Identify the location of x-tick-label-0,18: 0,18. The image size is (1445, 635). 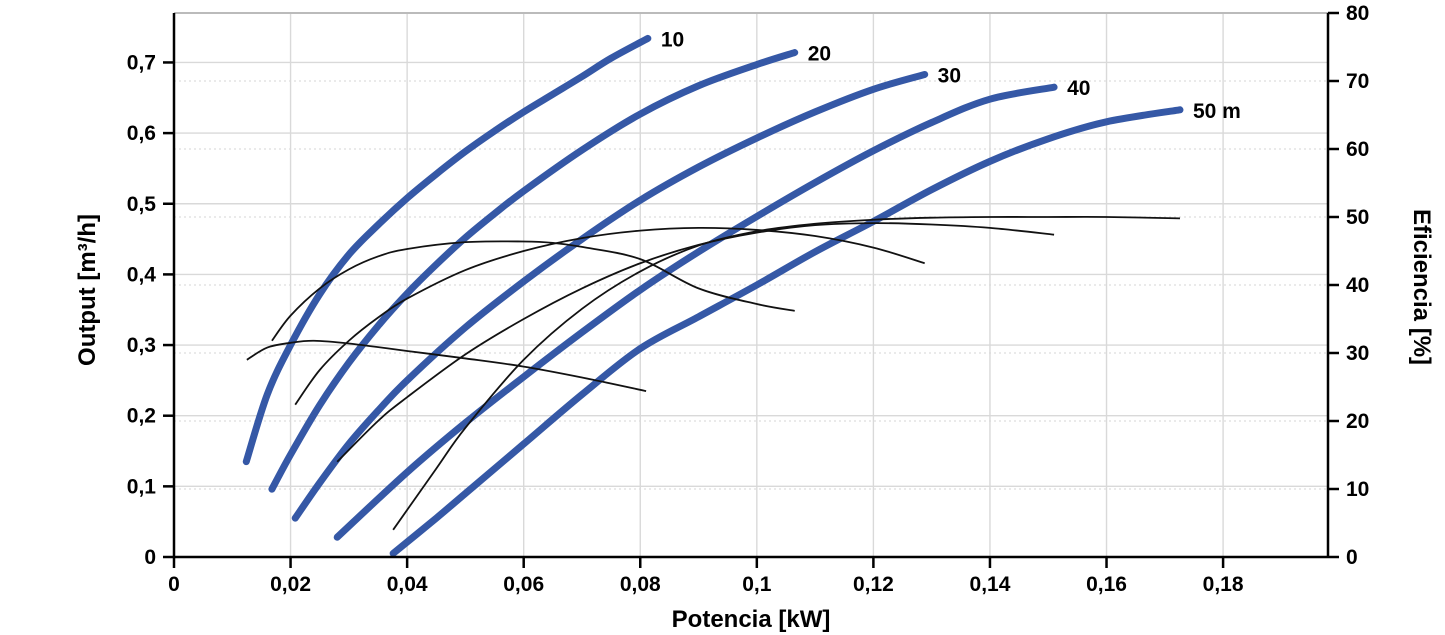
(1223, 584).